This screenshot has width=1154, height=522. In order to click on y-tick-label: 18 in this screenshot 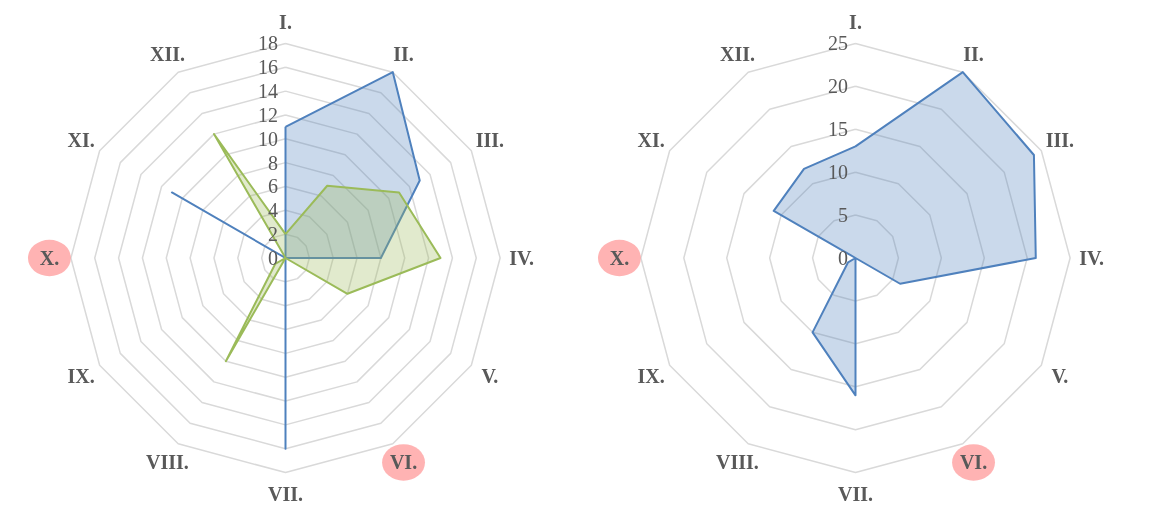, I will do `click(267, 43)`.